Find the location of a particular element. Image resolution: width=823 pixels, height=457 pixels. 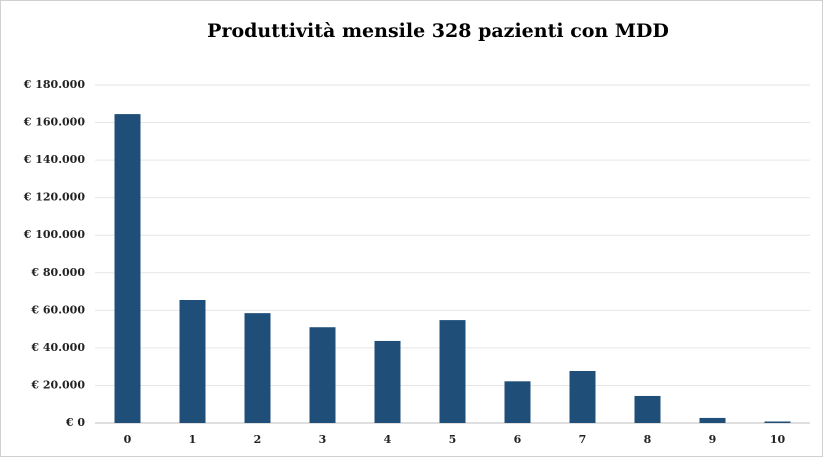

x-tick-label: 6 is located at coordinates (518, 439).